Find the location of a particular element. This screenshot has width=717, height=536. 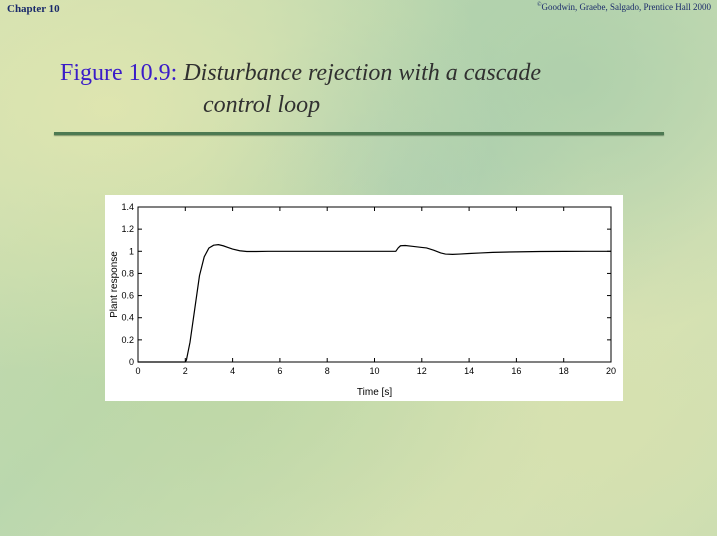

x-tick-label: 12 is located at coordinates (422, 371).